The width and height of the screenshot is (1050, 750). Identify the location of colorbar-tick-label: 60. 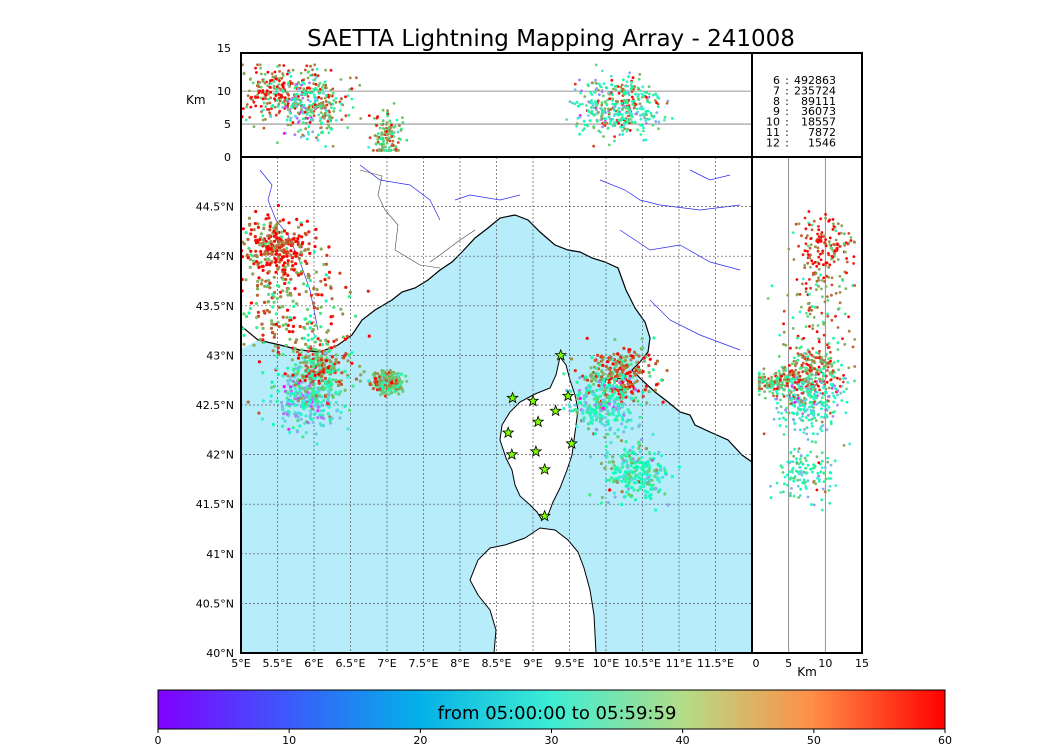
(945, 740).